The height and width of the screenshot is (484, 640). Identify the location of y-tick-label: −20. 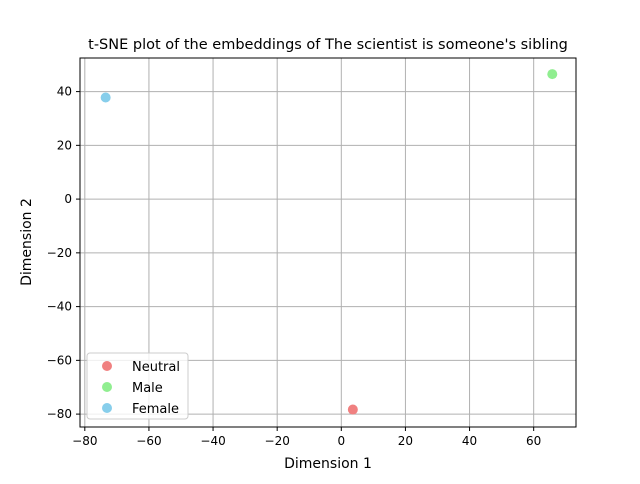
(59, 253).